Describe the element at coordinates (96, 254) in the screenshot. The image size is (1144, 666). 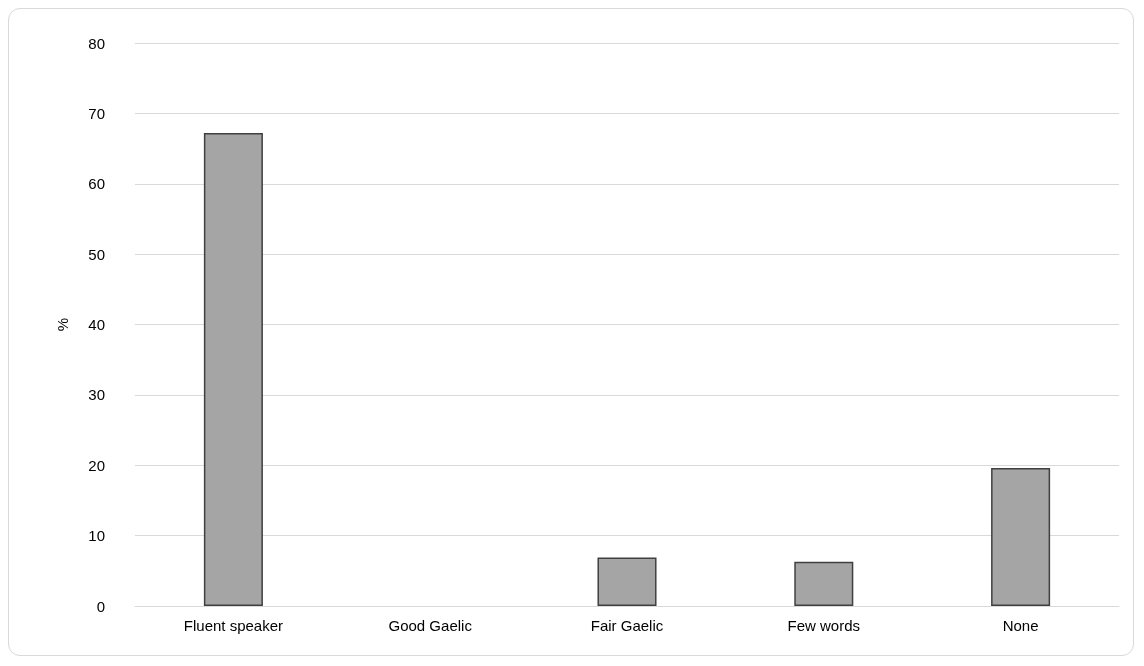
I see `y-tick-label: 50` at that location.